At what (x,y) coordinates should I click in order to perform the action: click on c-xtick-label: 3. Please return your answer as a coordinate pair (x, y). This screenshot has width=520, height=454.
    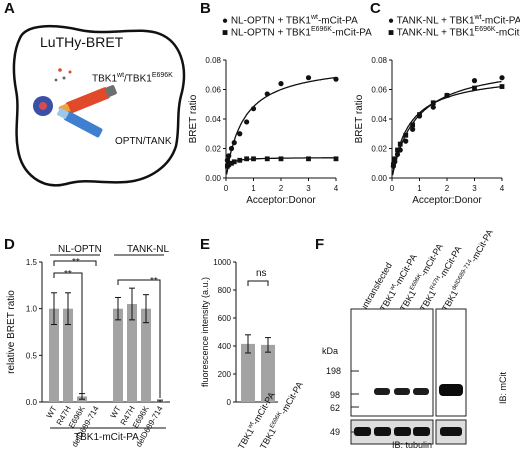
    Looking at the image, I should click on (474, 188).